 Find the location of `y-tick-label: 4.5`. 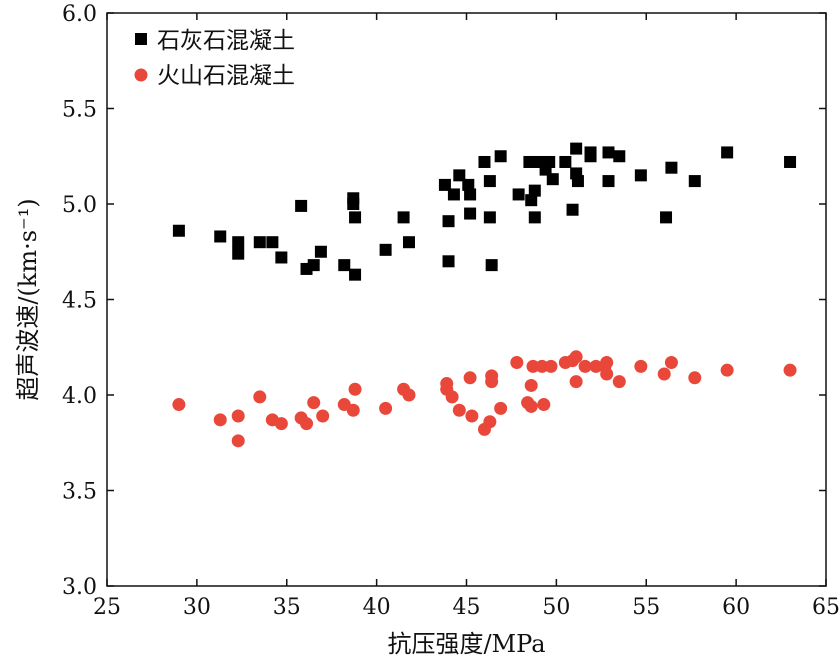

y-tick-label: 4.5 is located at coordinates (79, 301).